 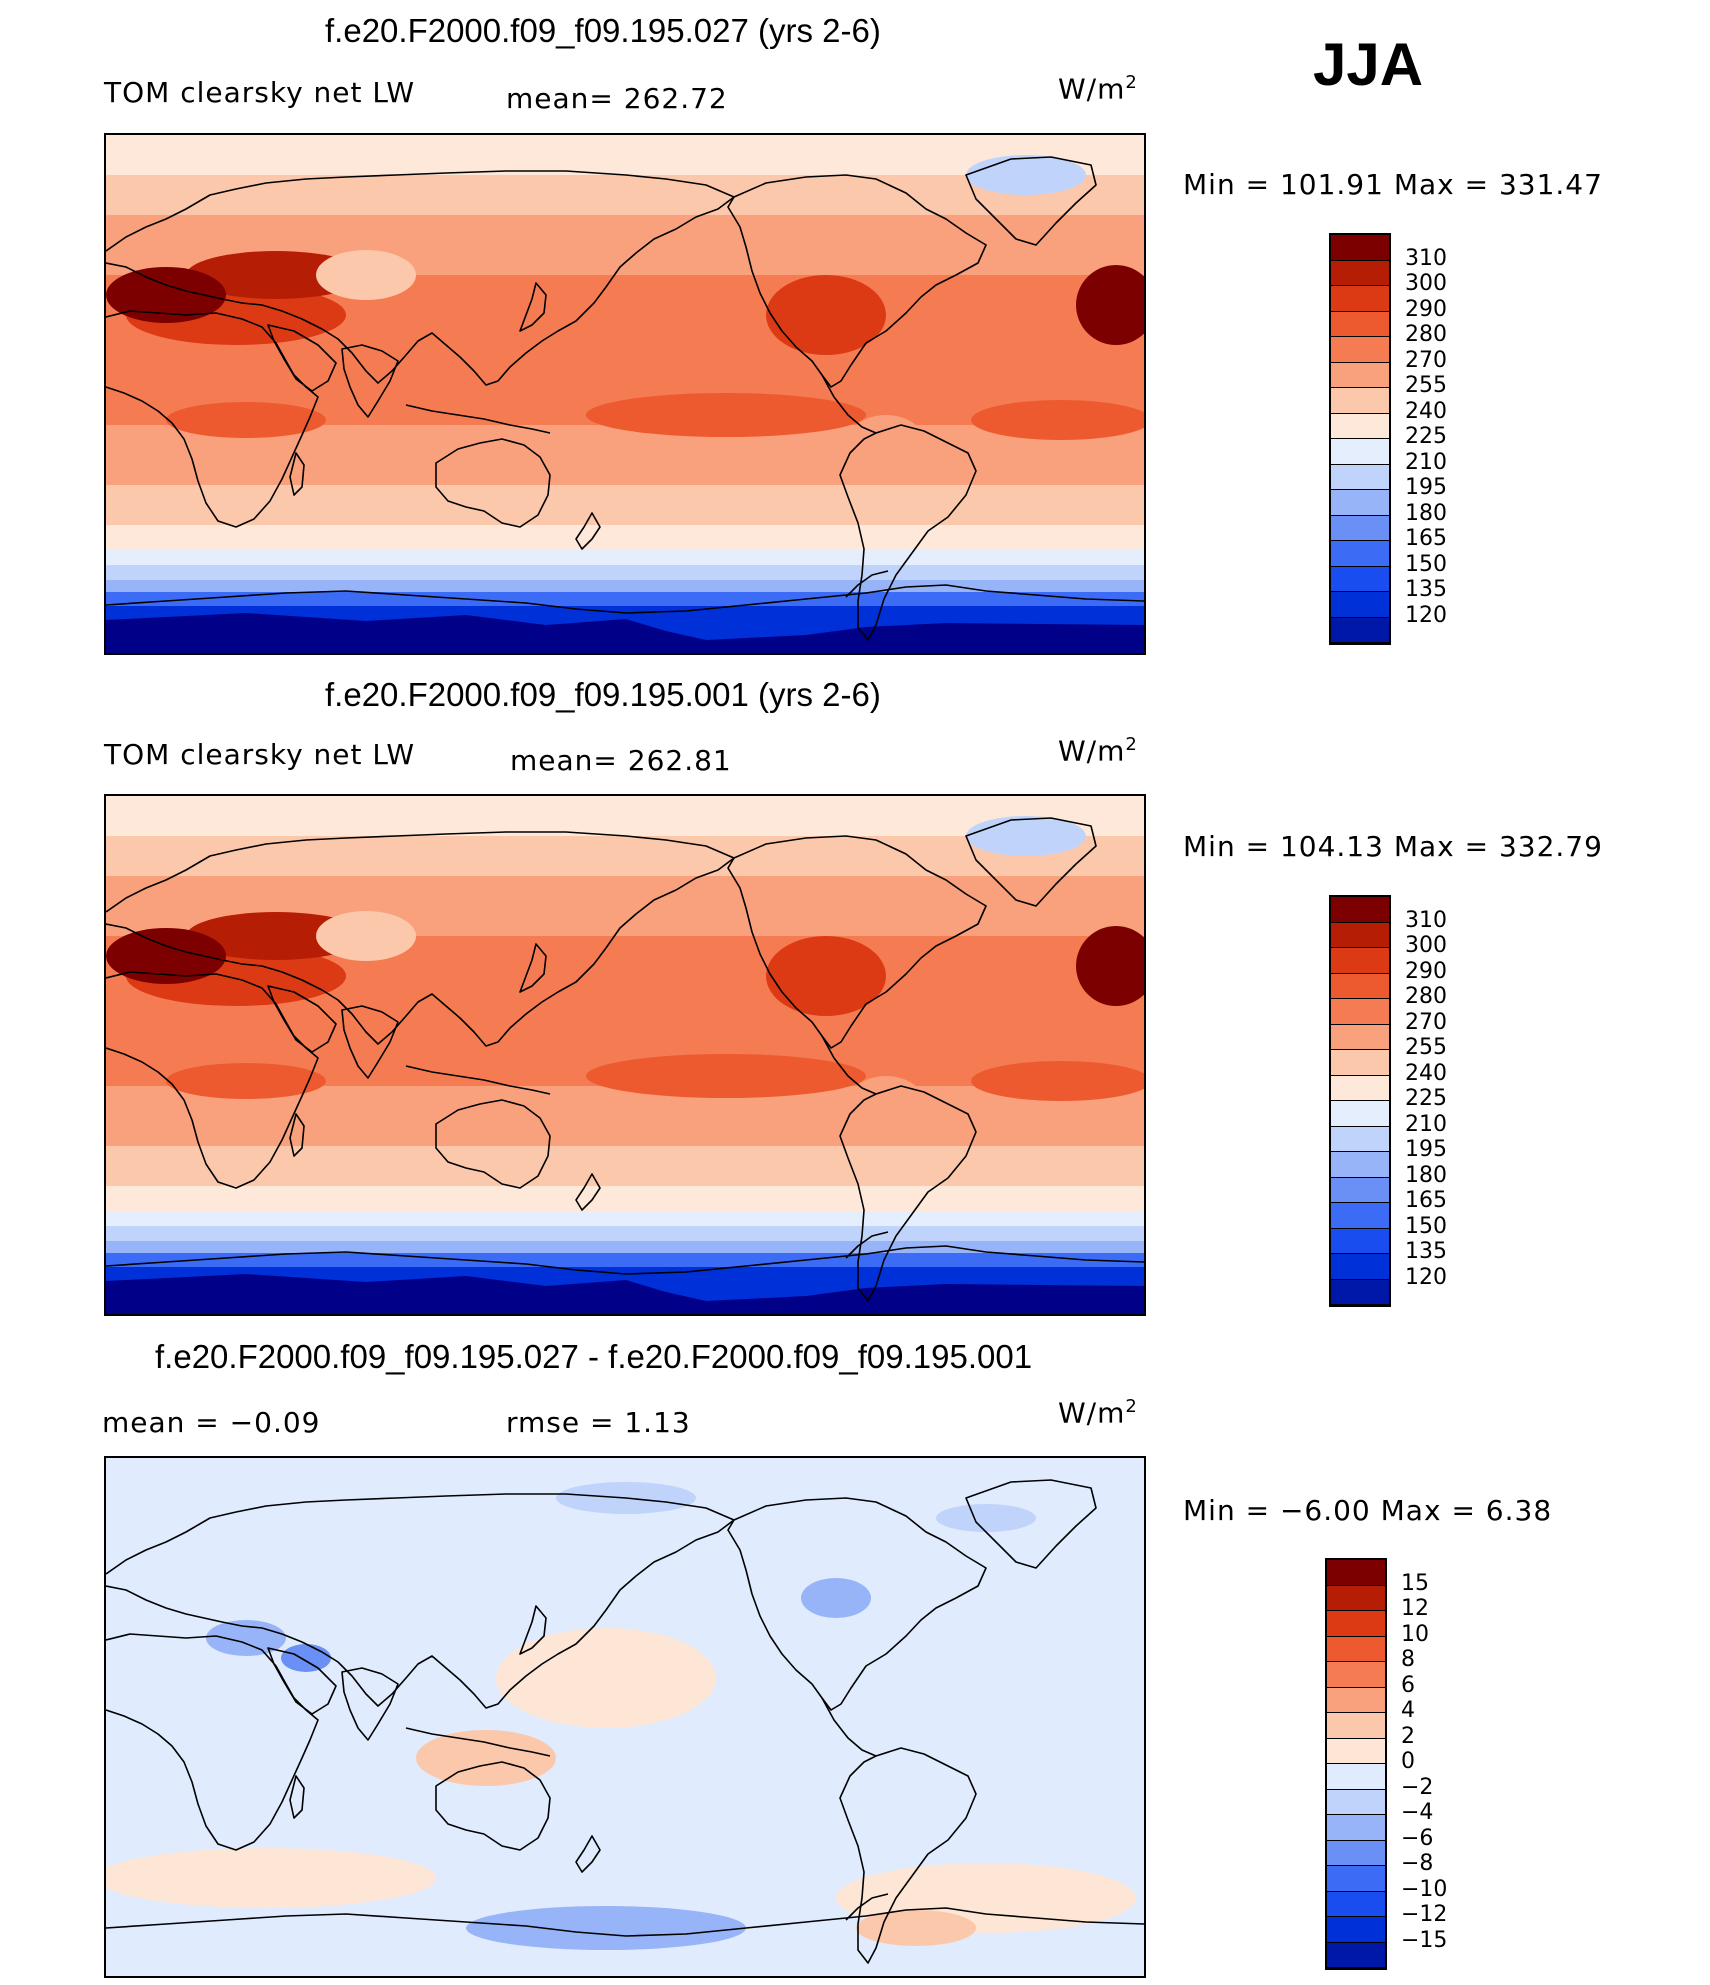 What do you see at coordinates (1426, 589) in the screenshot?
I see `colorbar-tick-label: 135` at bounding box center [1426, 589].